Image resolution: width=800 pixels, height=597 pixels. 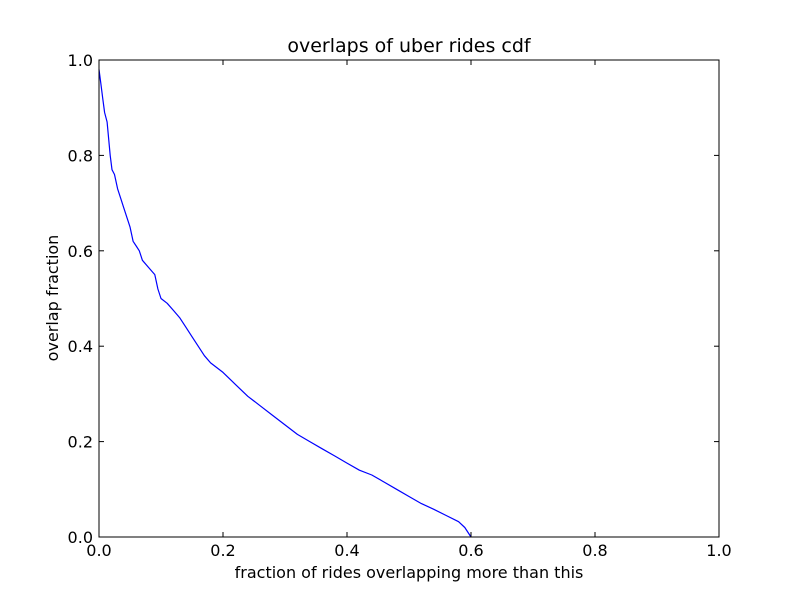 What do you see at coordinates (346, 550) in the screenshot?
I see `x-tick-label: 0.4` at bounding box center [346, 550].